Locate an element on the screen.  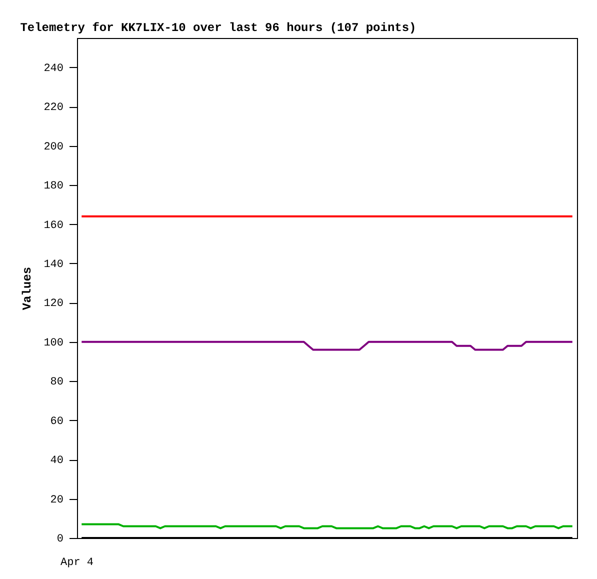
text: Apr 4 is located at coordinates (77, 563).